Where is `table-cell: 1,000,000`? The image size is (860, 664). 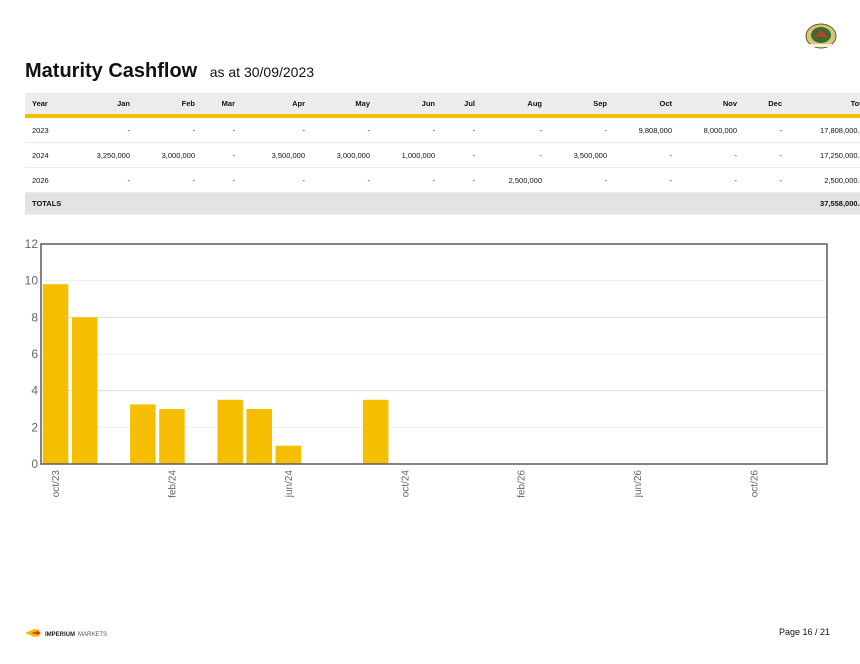 table-cell: 1,000,000 is located at coordinates (409, 155).